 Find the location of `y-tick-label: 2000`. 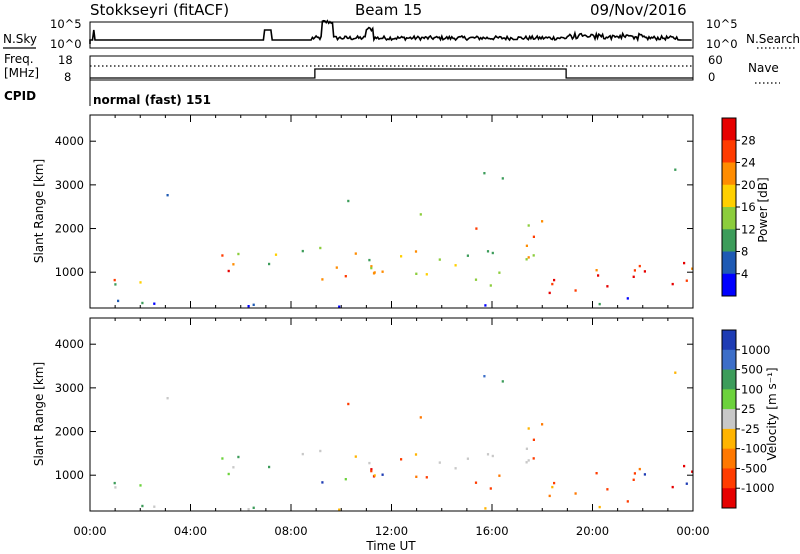

y-tick-label: 2000 is located at coordinates (69, 432).